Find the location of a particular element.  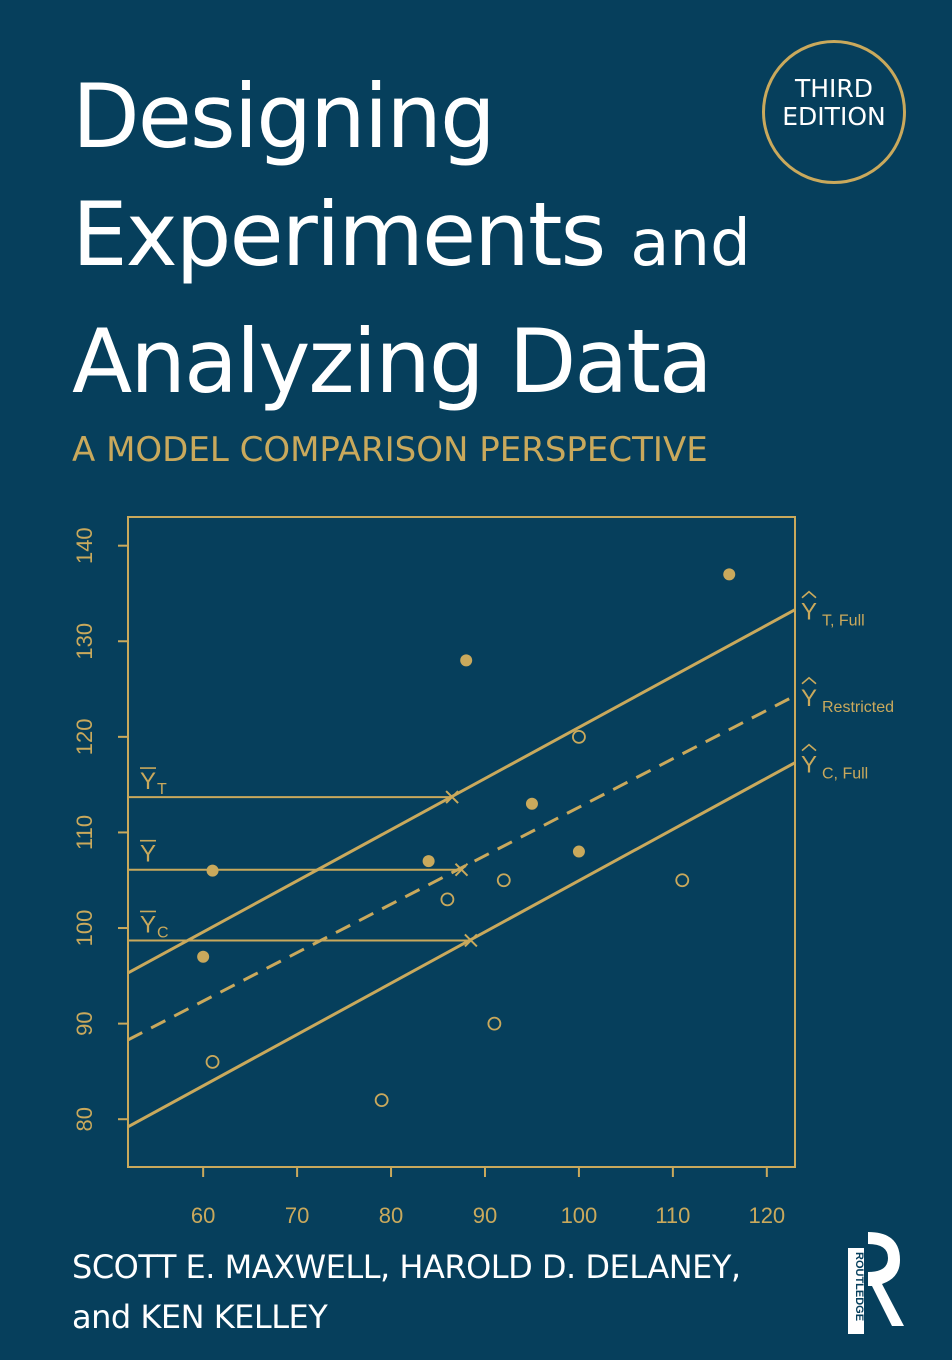

y-tick-label: 90 is located at coordinates (84, 1023).